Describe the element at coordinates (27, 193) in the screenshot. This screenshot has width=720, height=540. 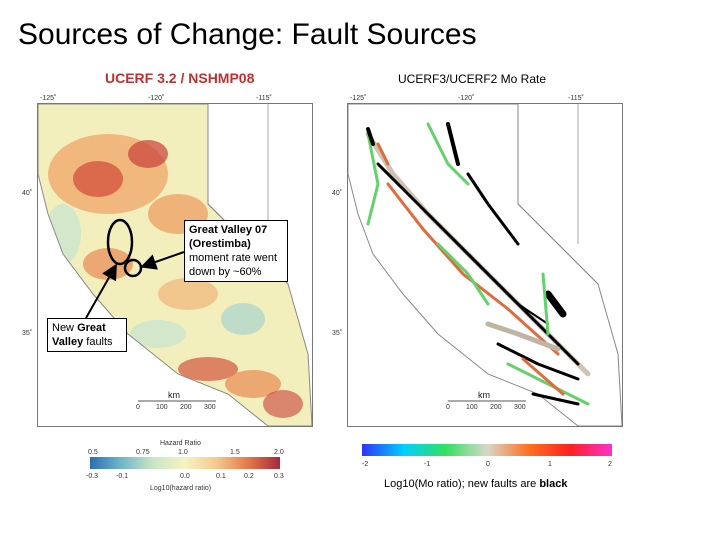
I see `left-lat-tick: 40˚` at that location.